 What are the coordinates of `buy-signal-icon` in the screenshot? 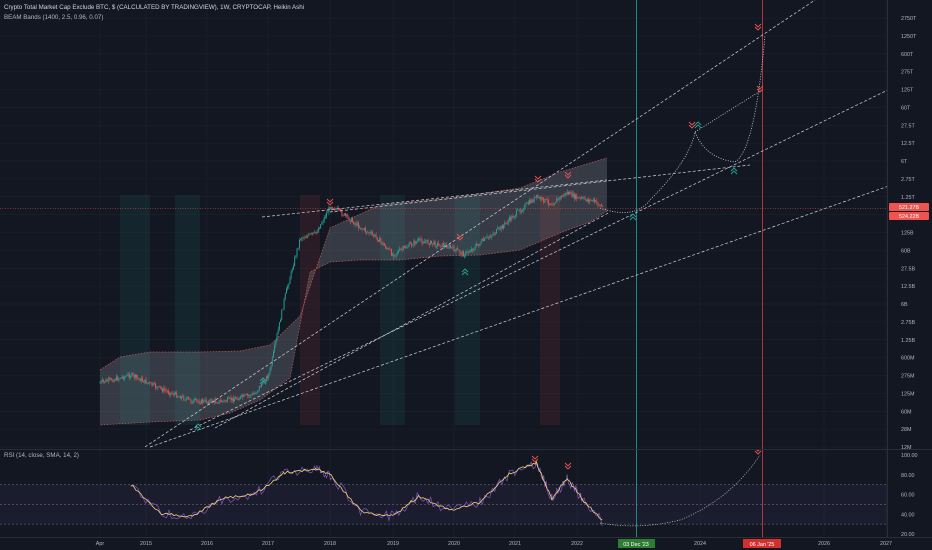 It's located at (465, 272).